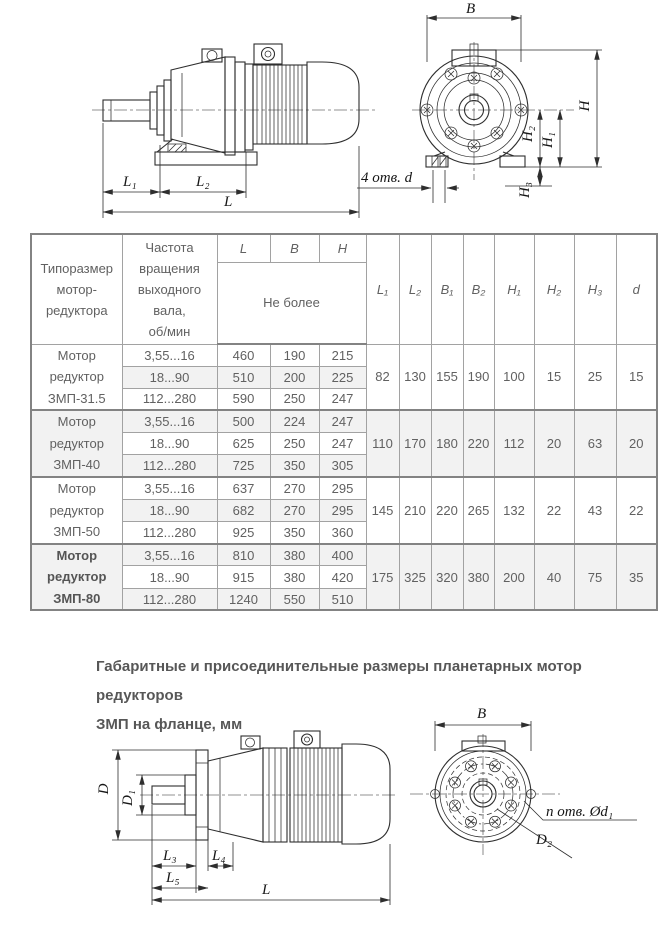  I want to click on cell-H2: 40, so click(554, 576).